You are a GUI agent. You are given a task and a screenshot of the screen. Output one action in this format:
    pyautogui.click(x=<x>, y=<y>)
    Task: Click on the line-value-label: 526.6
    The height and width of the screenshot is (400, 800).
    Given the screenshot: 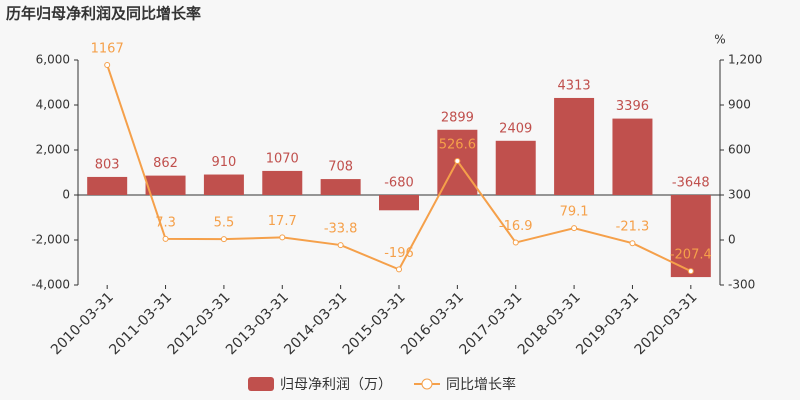 What is the action you would take?
    pyautogui.click(x=457, y=145)
    